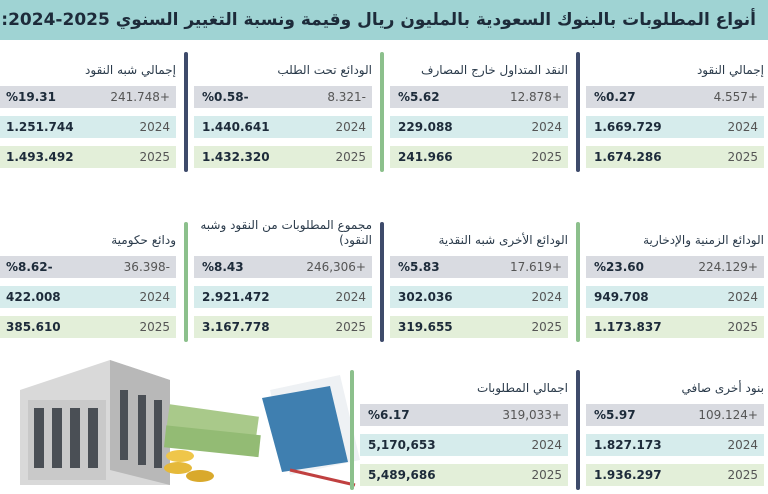  I want to click on change-value: 8.321-, so click(346, 97).